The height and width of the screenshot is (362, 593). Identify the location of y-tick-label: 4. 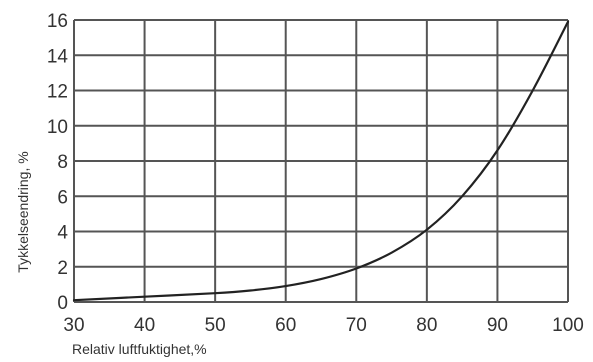
(62, 233).